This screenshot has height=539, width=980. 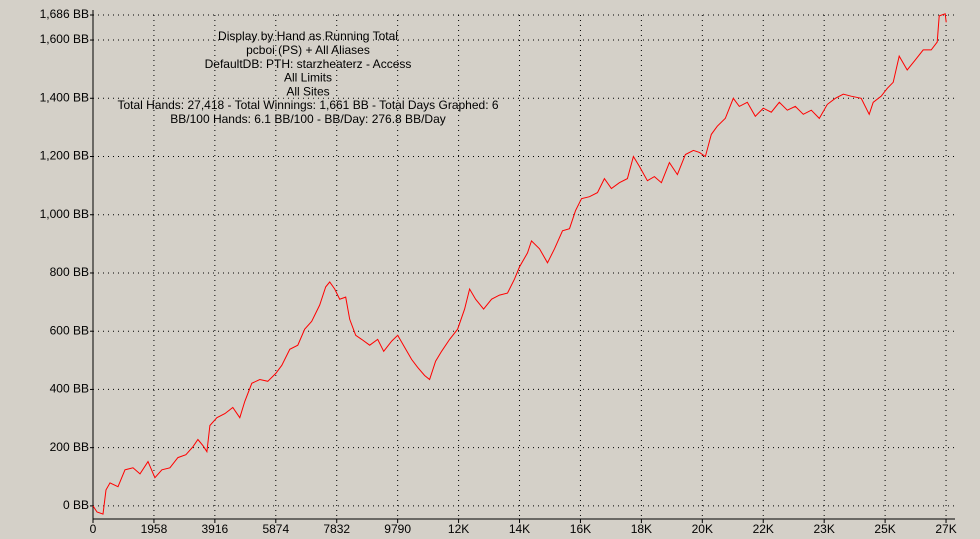 I want to click on y-tick-label: 1,200 BB, so click(x=64, y=156).